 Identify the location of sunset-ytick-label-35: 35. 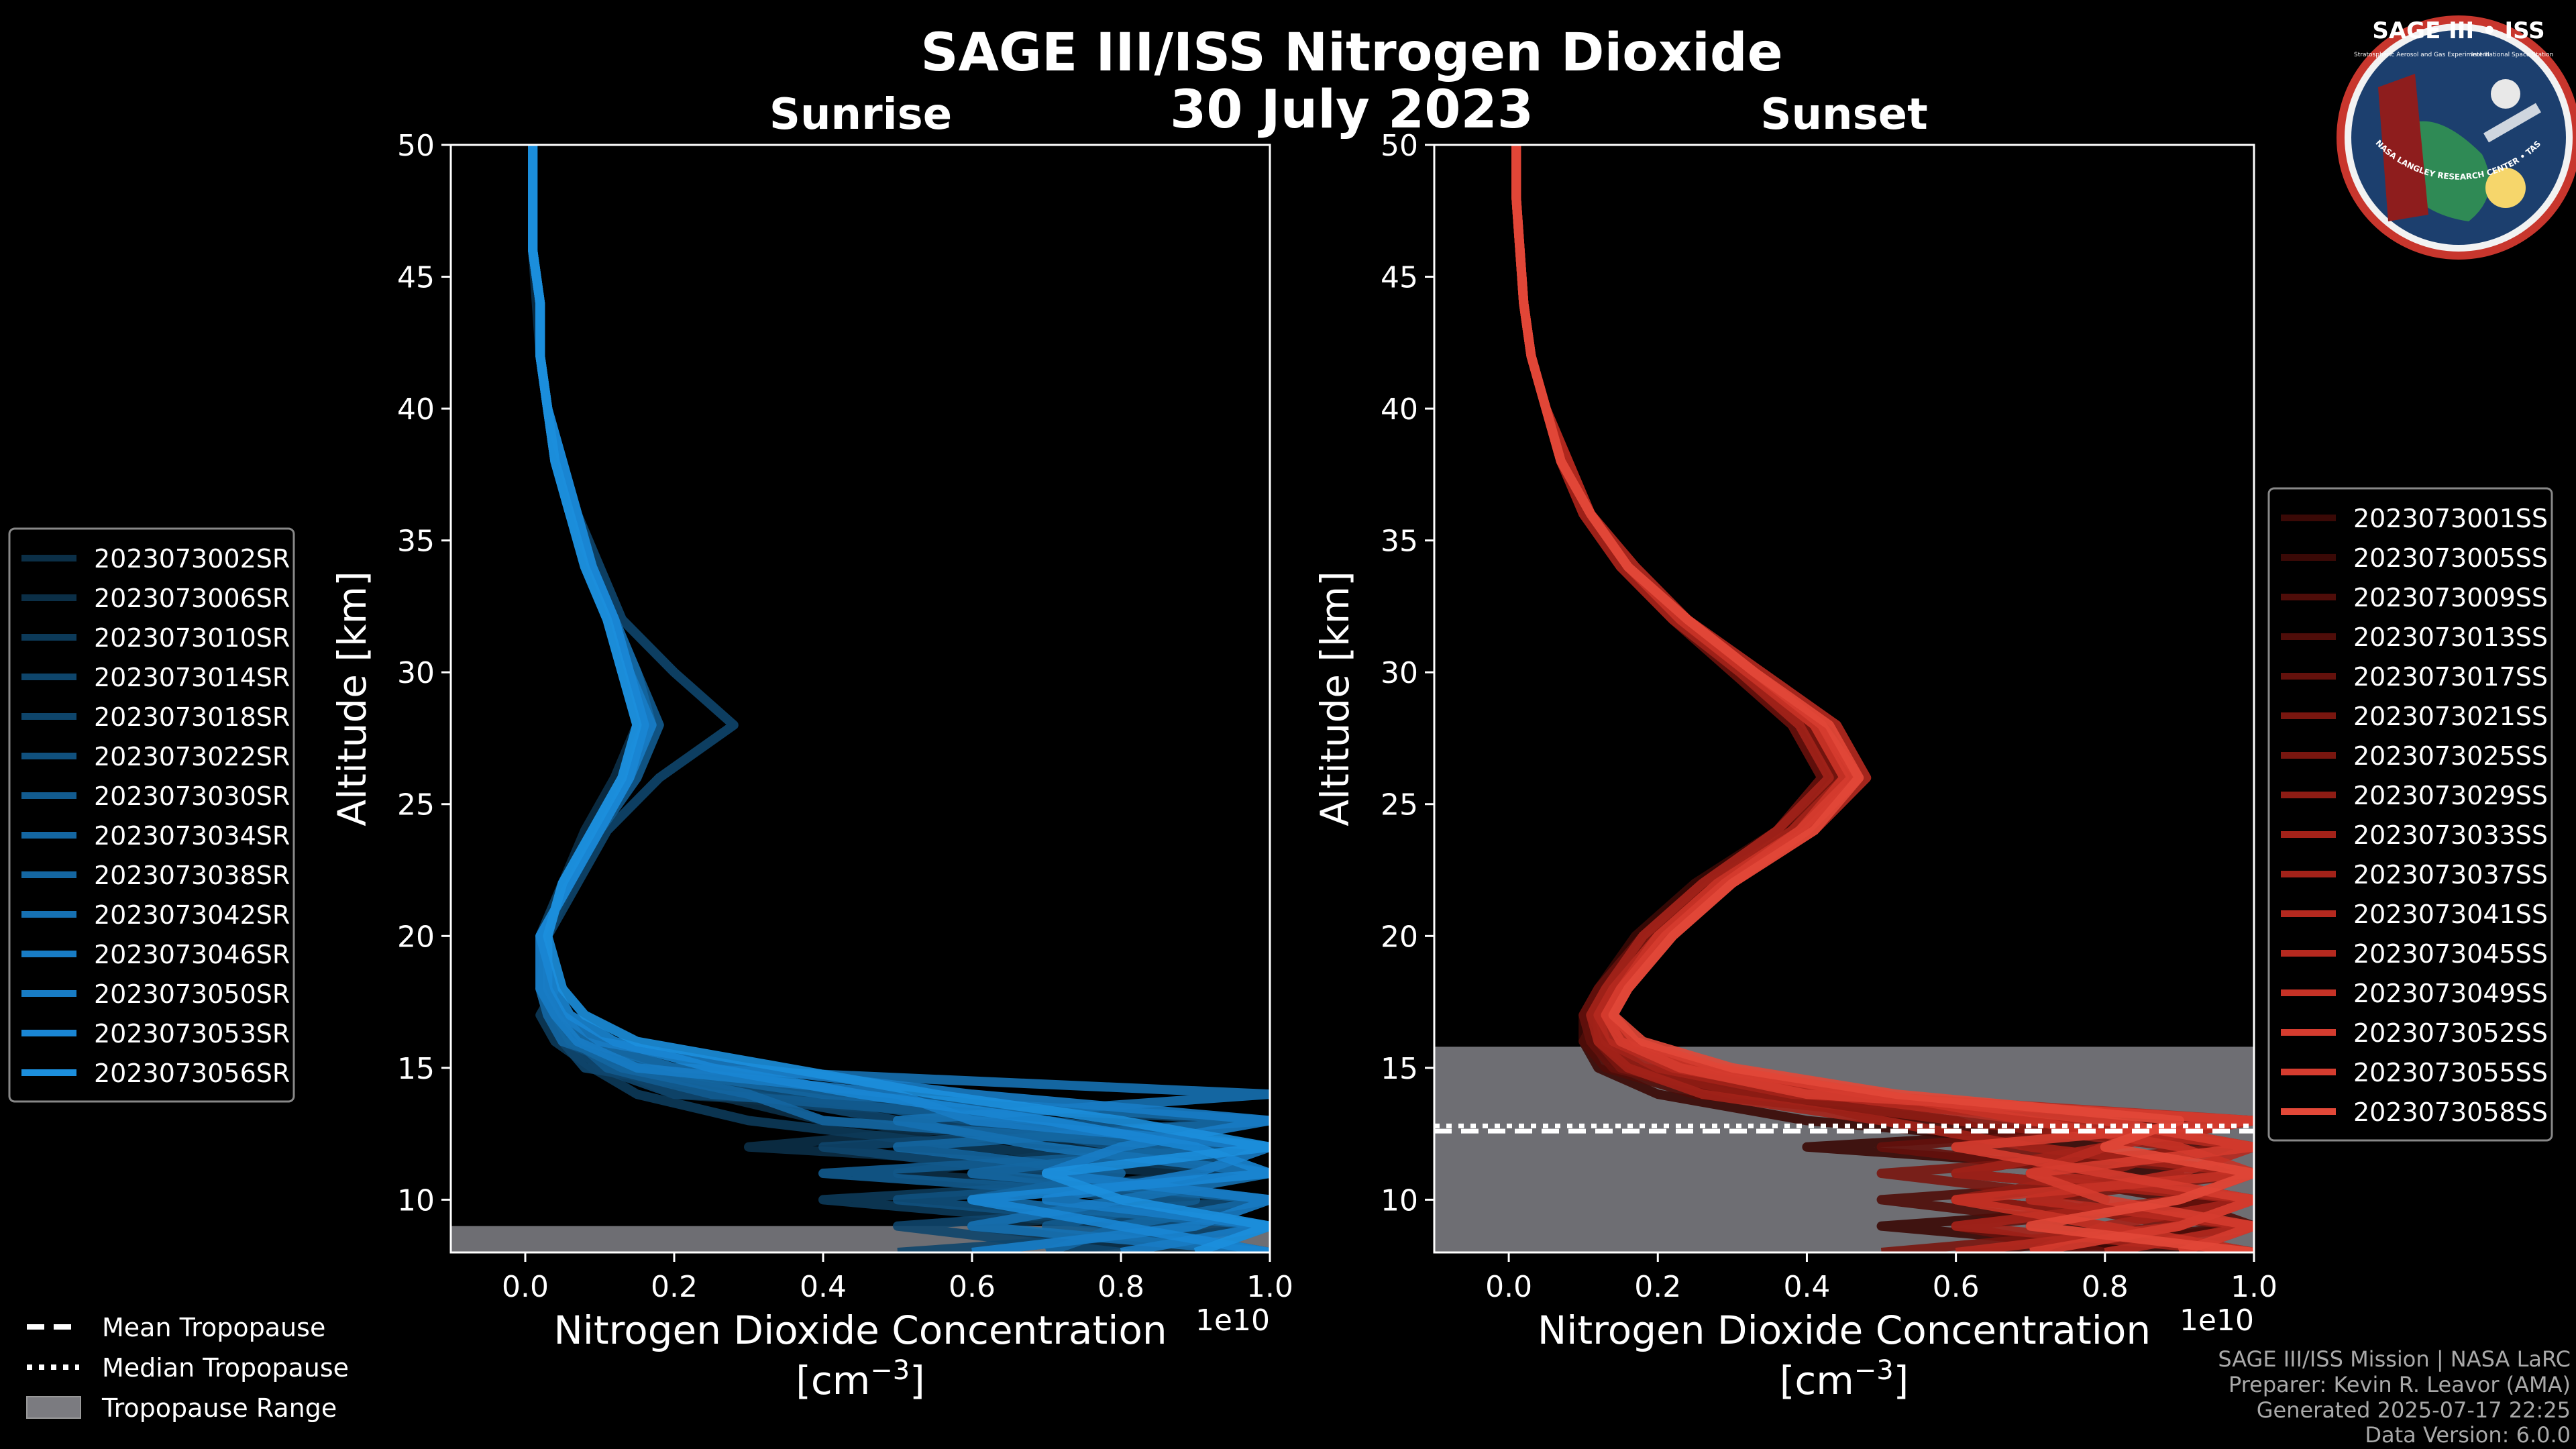
(1399, 542).